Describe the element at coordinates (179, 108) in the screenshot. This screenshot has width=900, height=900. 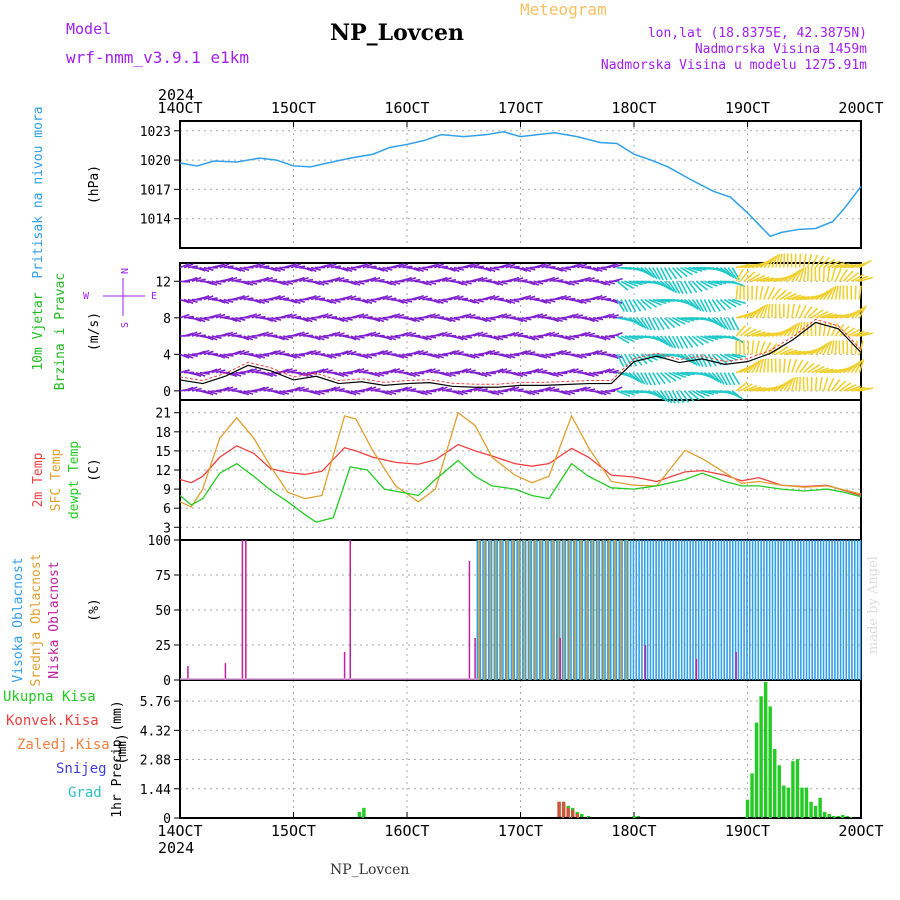
I see `x-tick-label-top: 14OCT` at that location.